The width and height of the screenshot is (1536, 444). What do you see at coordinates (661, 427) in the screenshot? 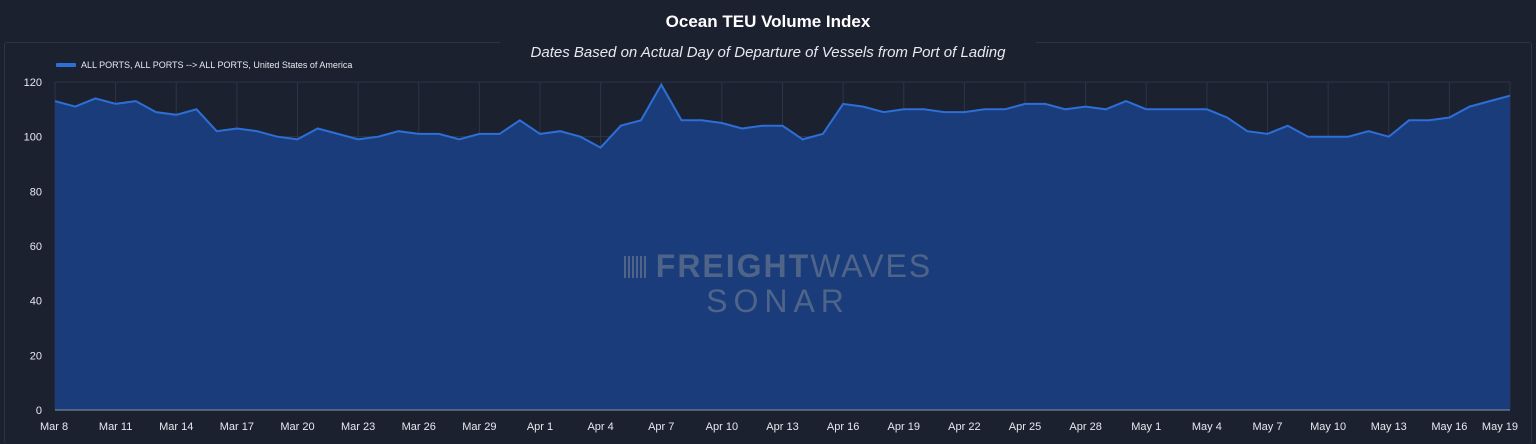
I see `x-tick-label: Apr 7` at bounding box center [661, 427].